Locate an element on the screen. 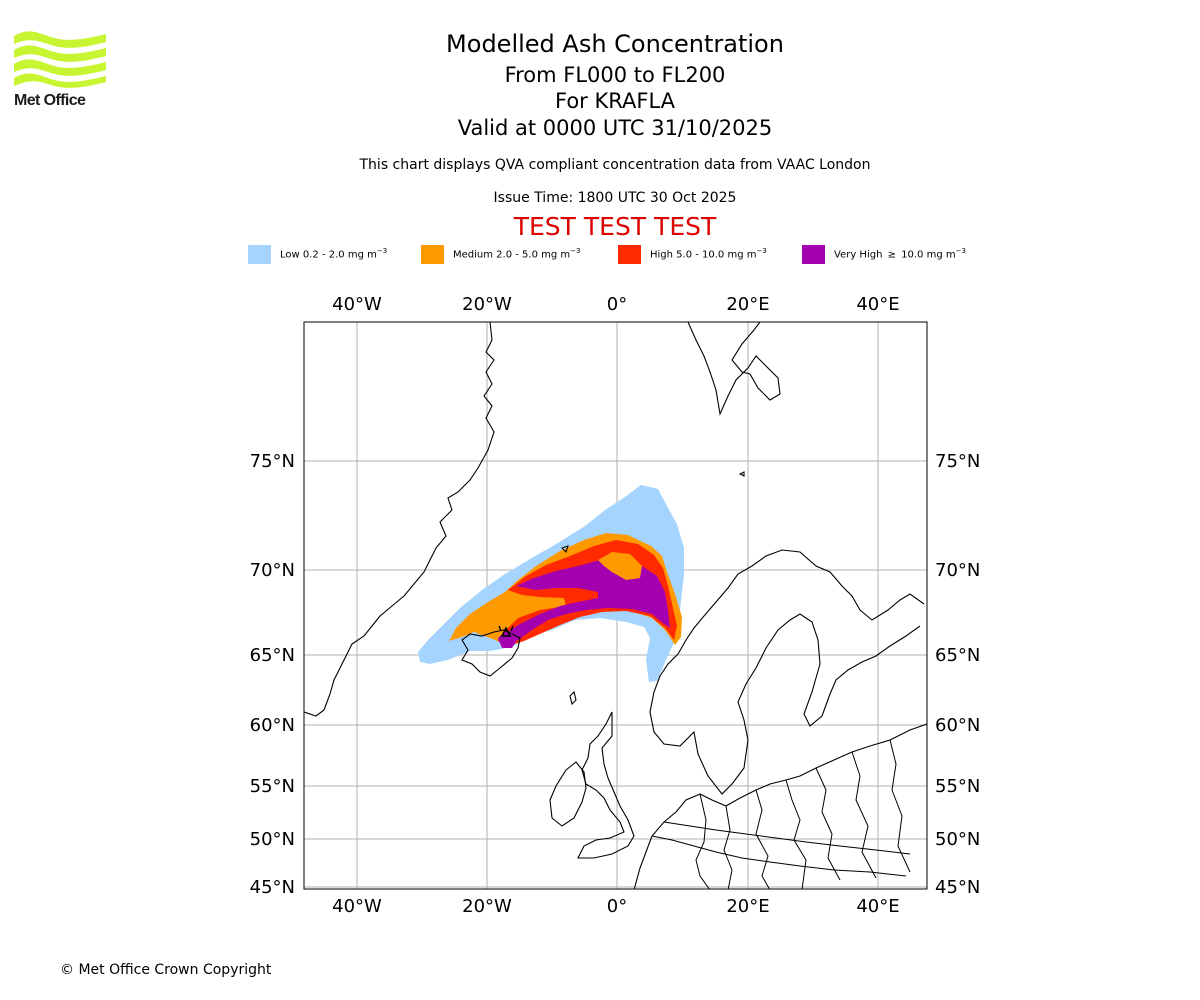 The image size is (1200, 1000). issue-time: Issue Time: 1800 UTC 30 Oct 2025 is located at coordinates (615, 198).